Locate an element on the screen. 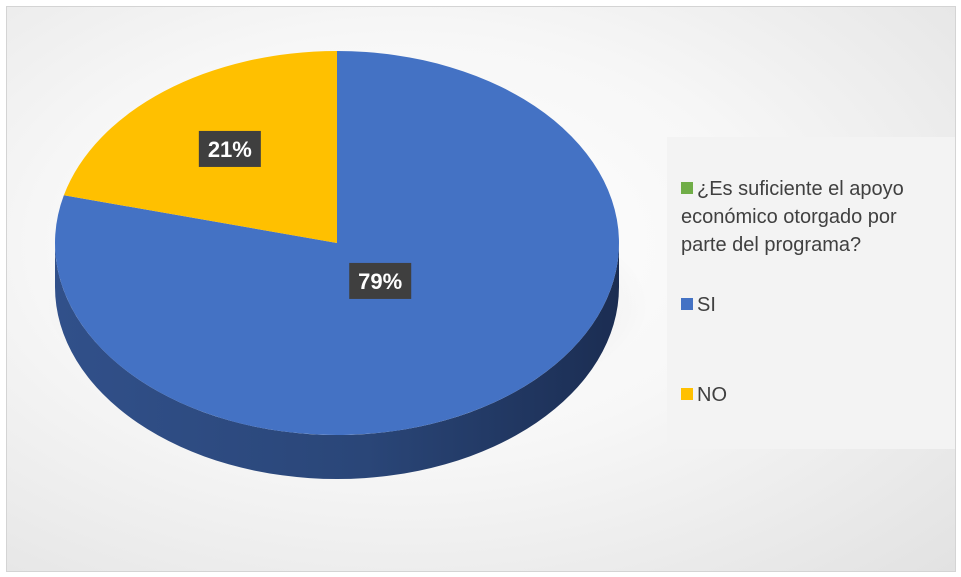  data-label-si: 79% is located at coordinates (380, 281).